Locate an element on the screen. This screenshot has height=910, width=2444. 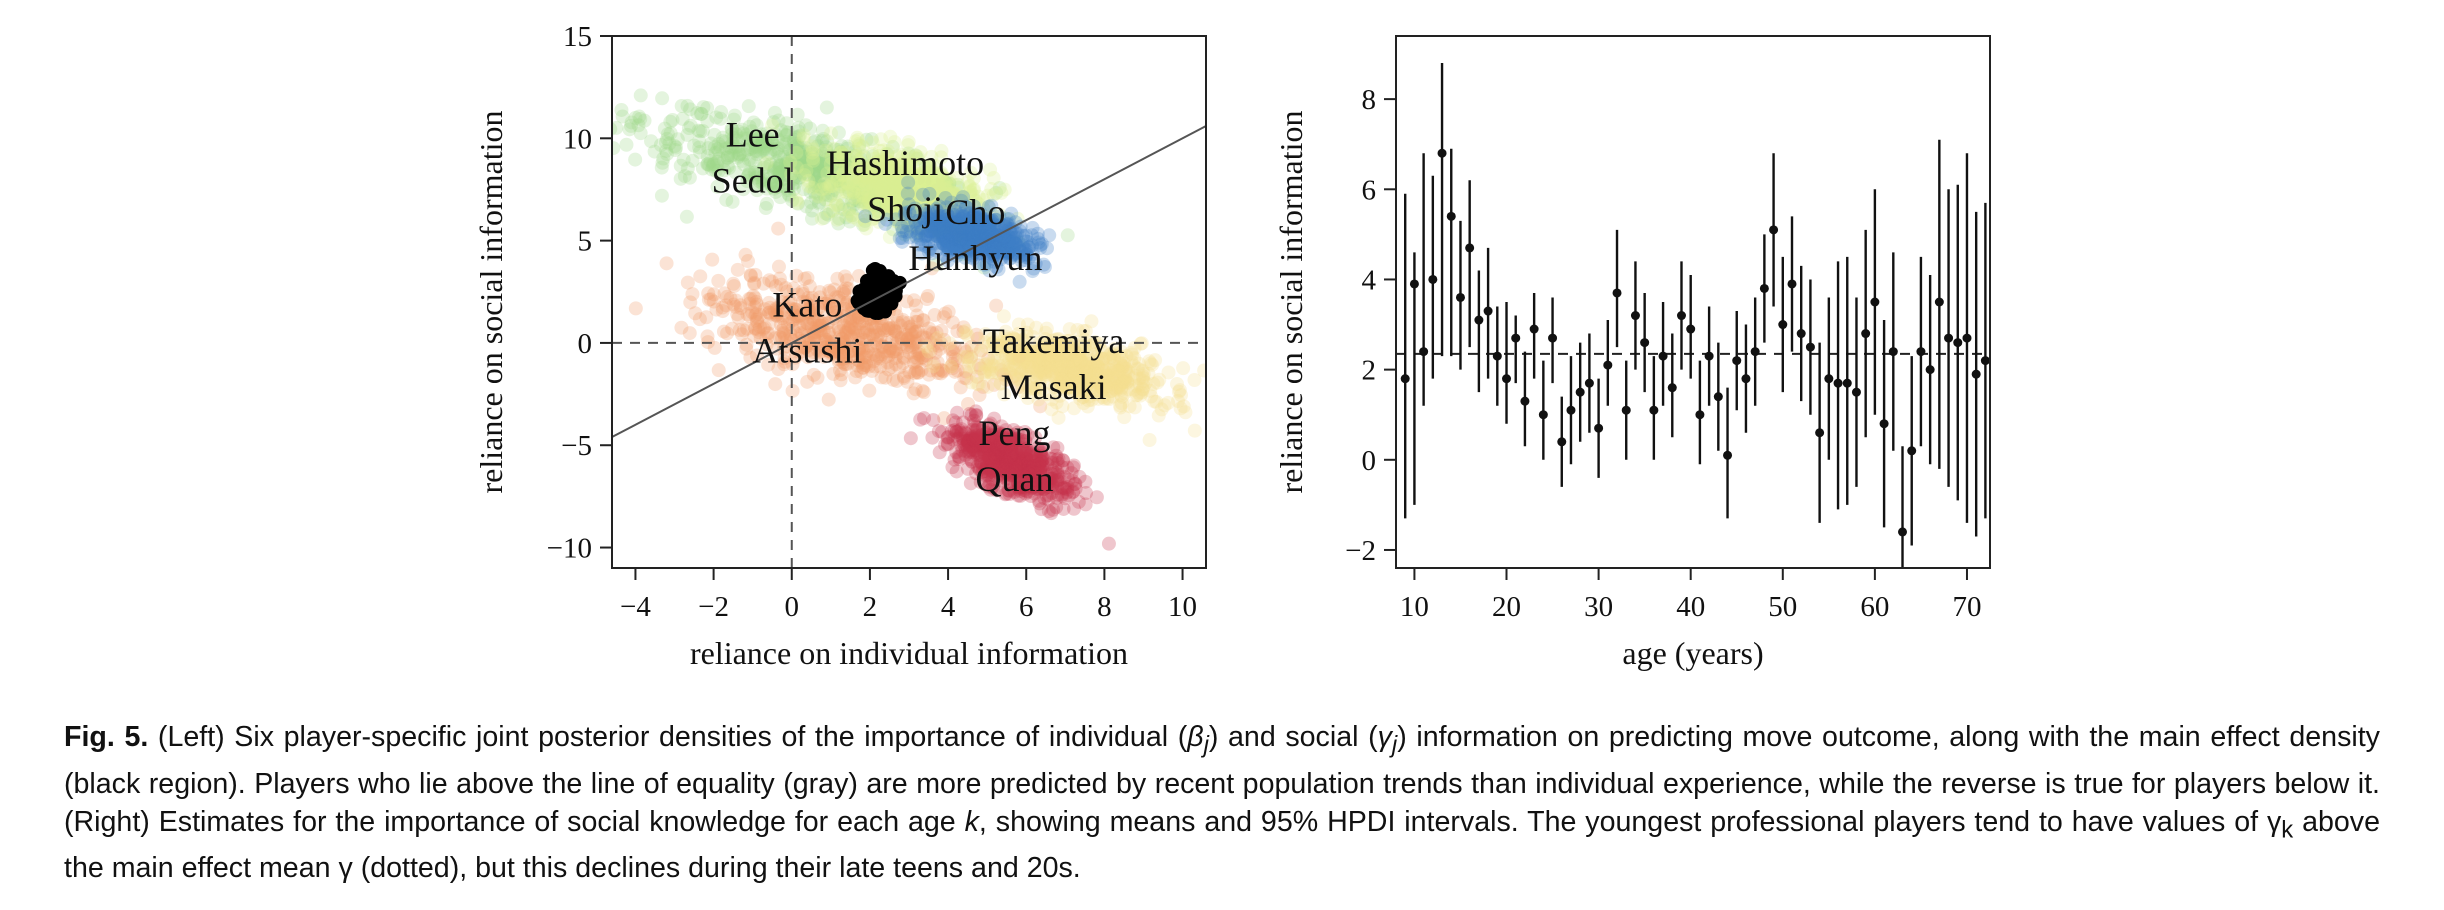
right-plot-area is located at coordinates (1693, 315).